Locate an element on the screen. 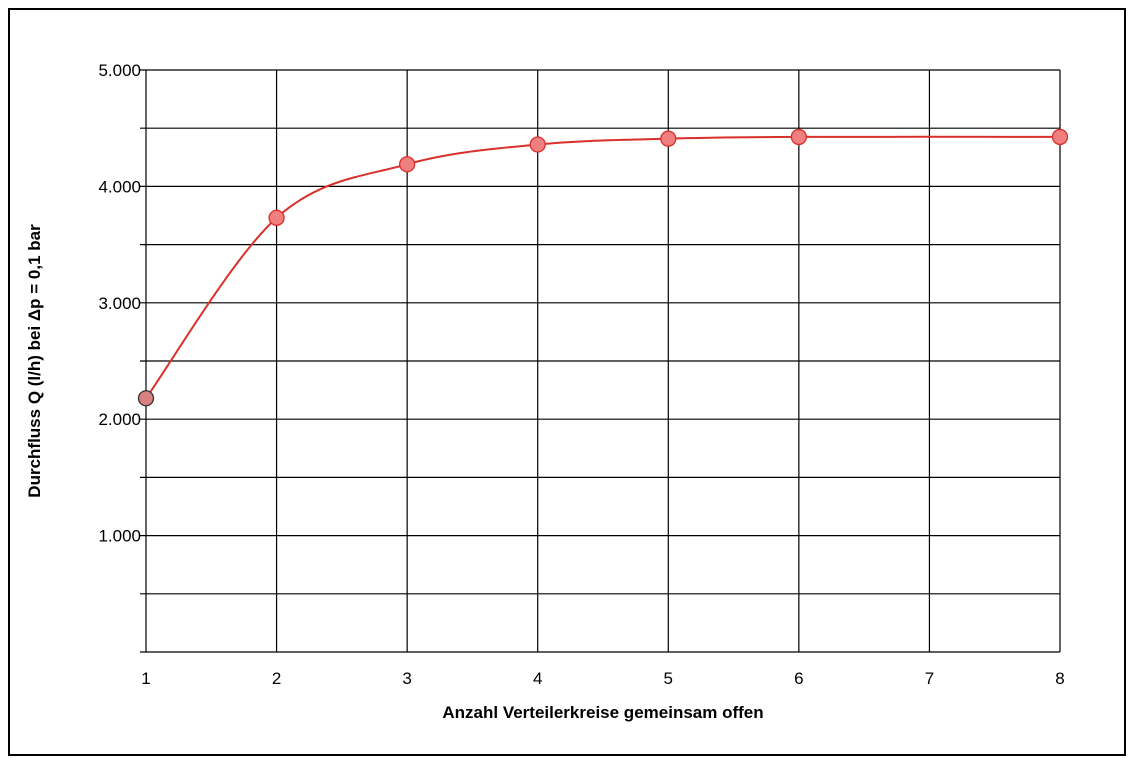 Image resolution: width=1136 pixels, height=758 pixels. x-tick-label: 6 is located at coordinates (798, 678).